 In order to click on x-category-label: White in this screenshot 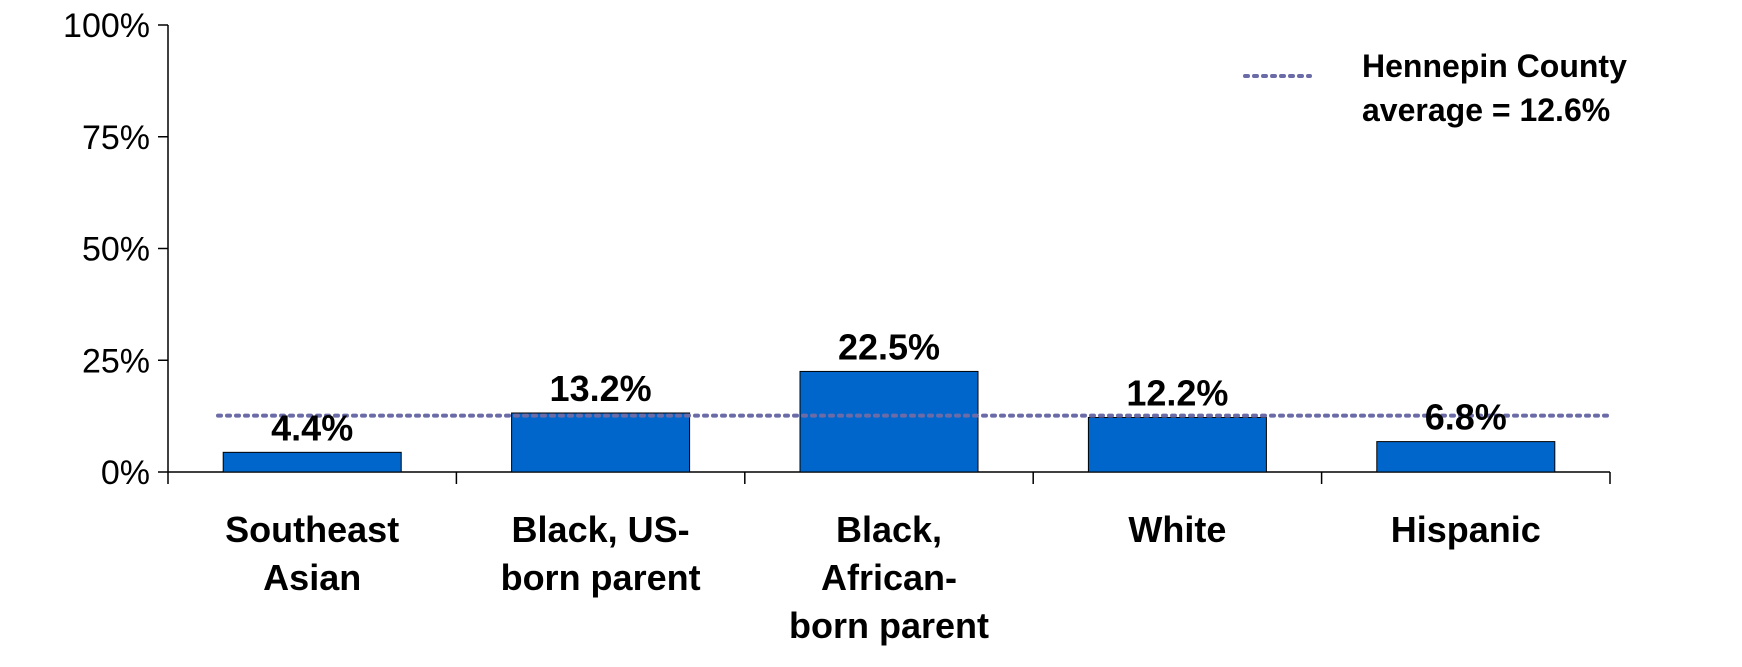, I will do `click(1177, 529)`.